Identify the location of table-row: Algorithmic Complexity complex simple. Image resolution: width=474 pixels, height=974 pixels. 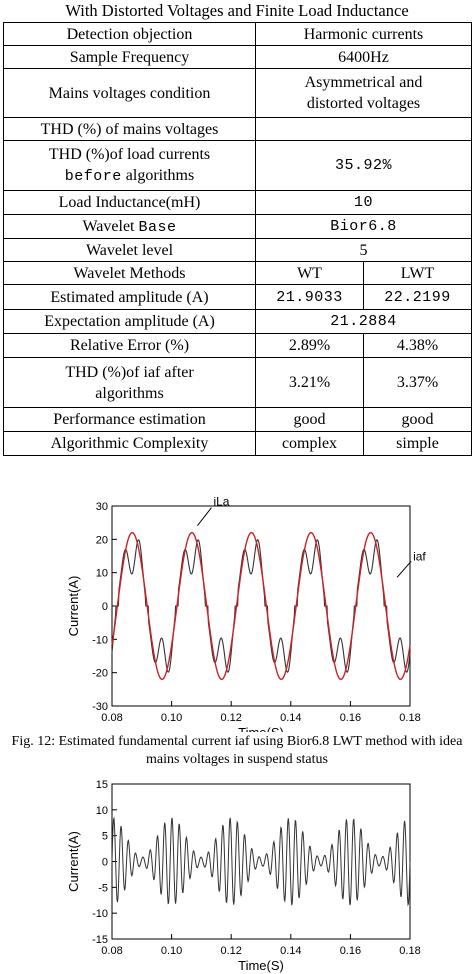
(238, 443).